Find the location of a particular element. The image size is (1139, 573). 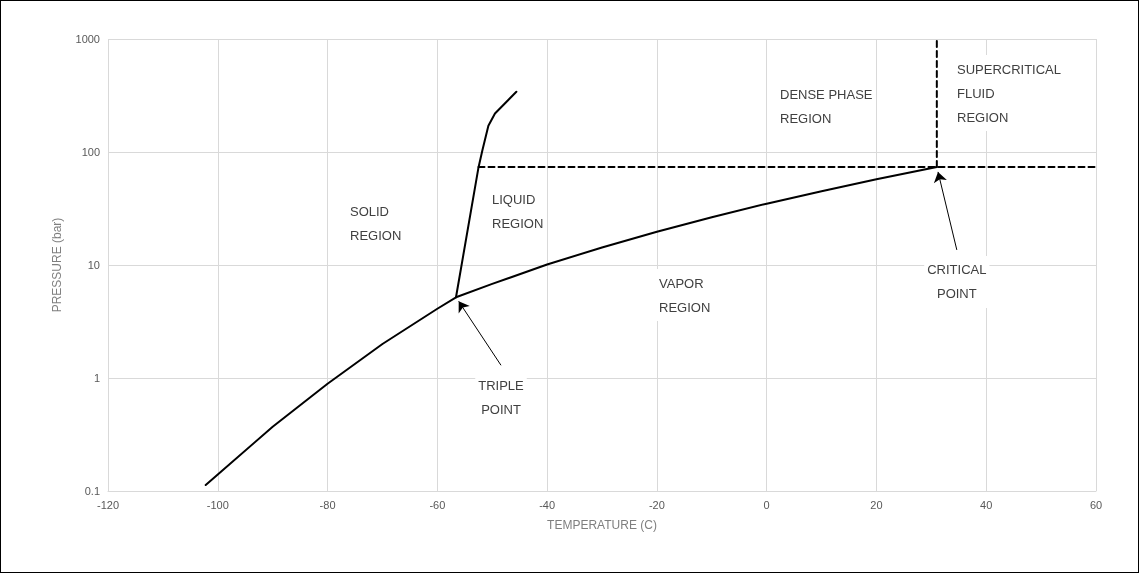

x-axis-title: TEMPERATURE (C) is located at coordinates (602, 525).